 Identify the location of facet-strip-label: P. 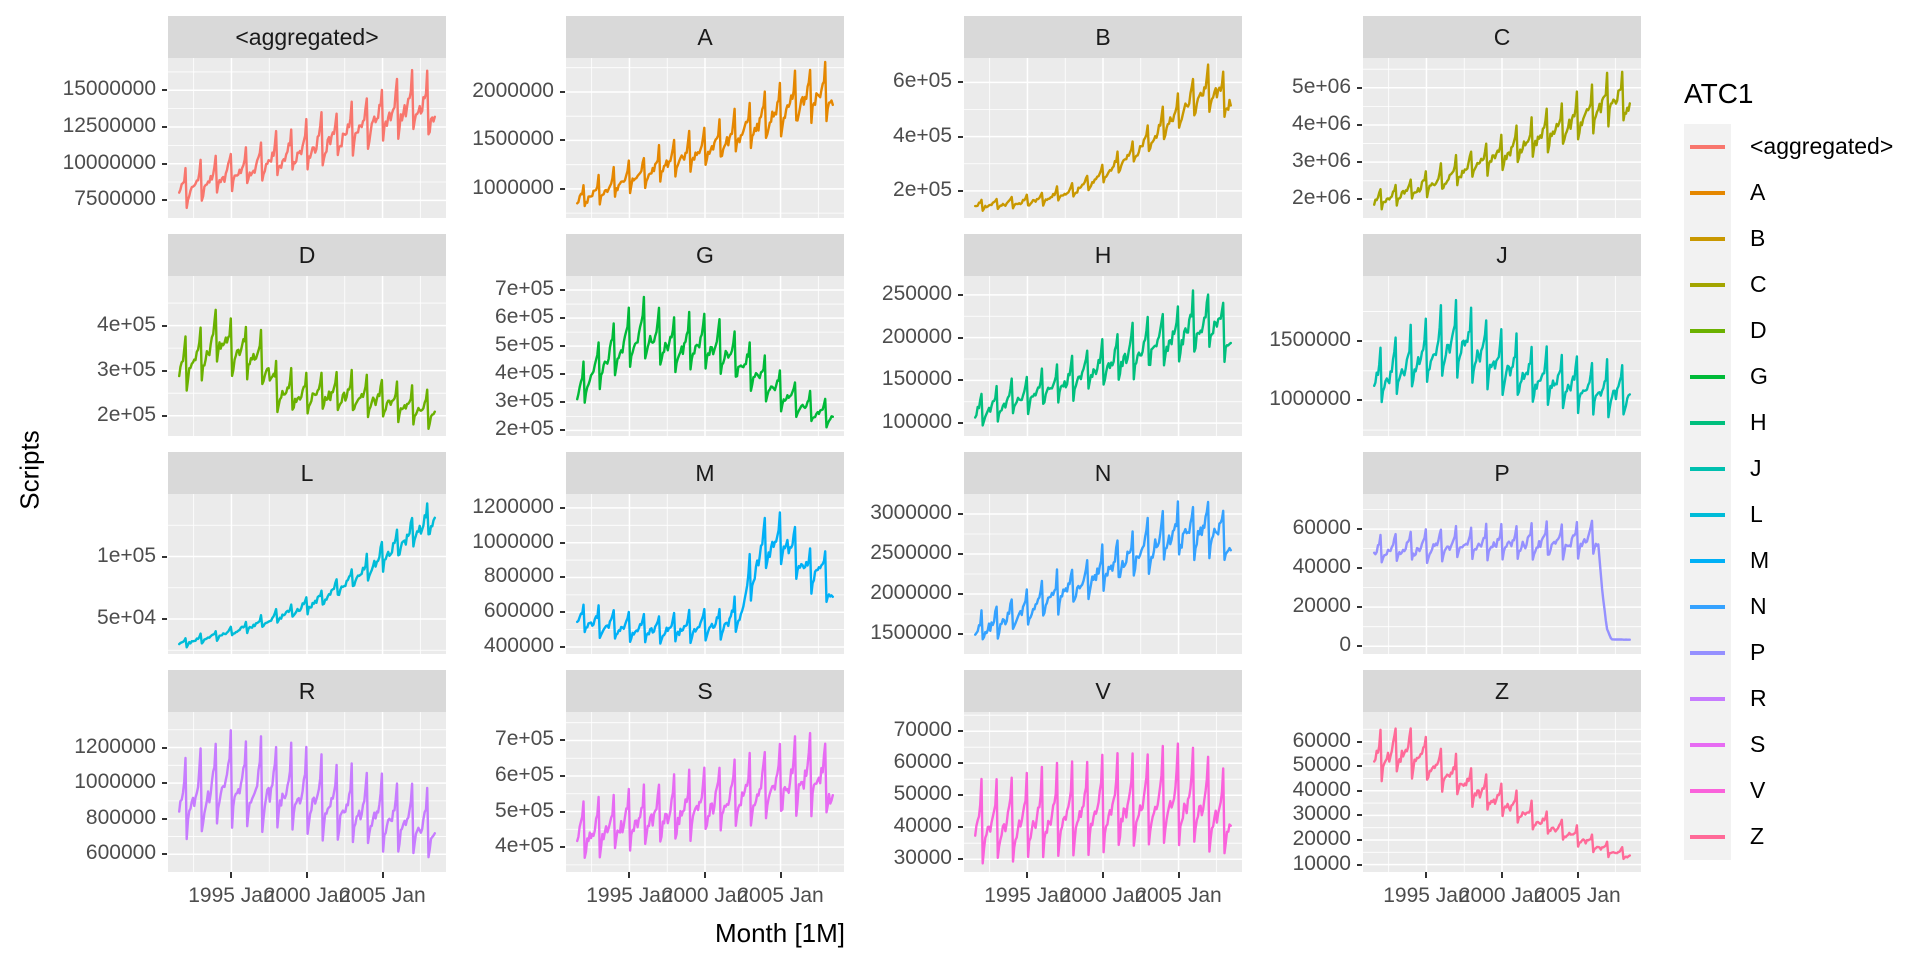
(1502, 472).